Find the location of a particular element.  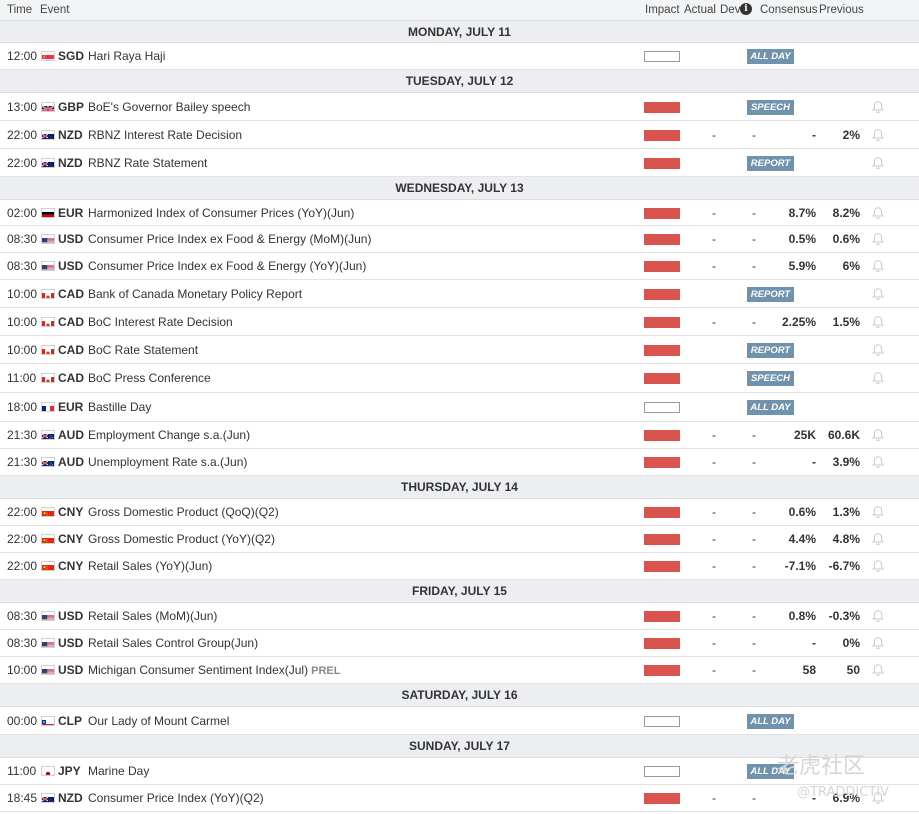

event-name-container: Retail Sales (YoY)(Jun) is located at coordinates (150, 566).